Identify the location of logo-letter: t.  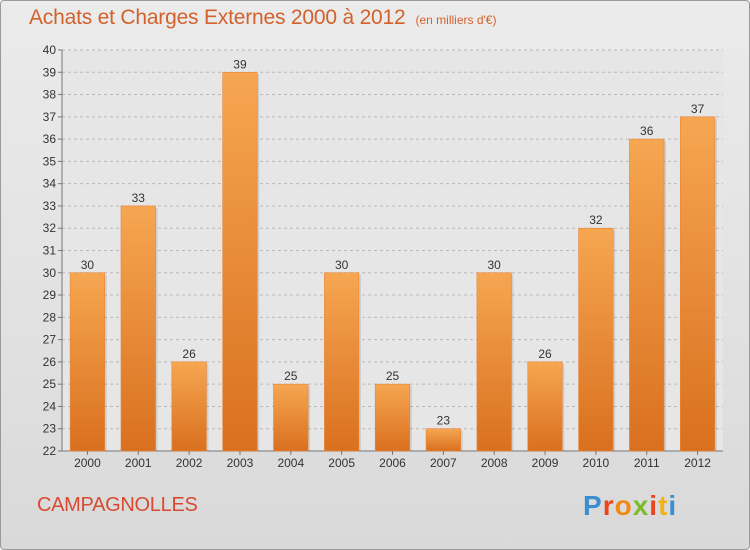
(663, 505).